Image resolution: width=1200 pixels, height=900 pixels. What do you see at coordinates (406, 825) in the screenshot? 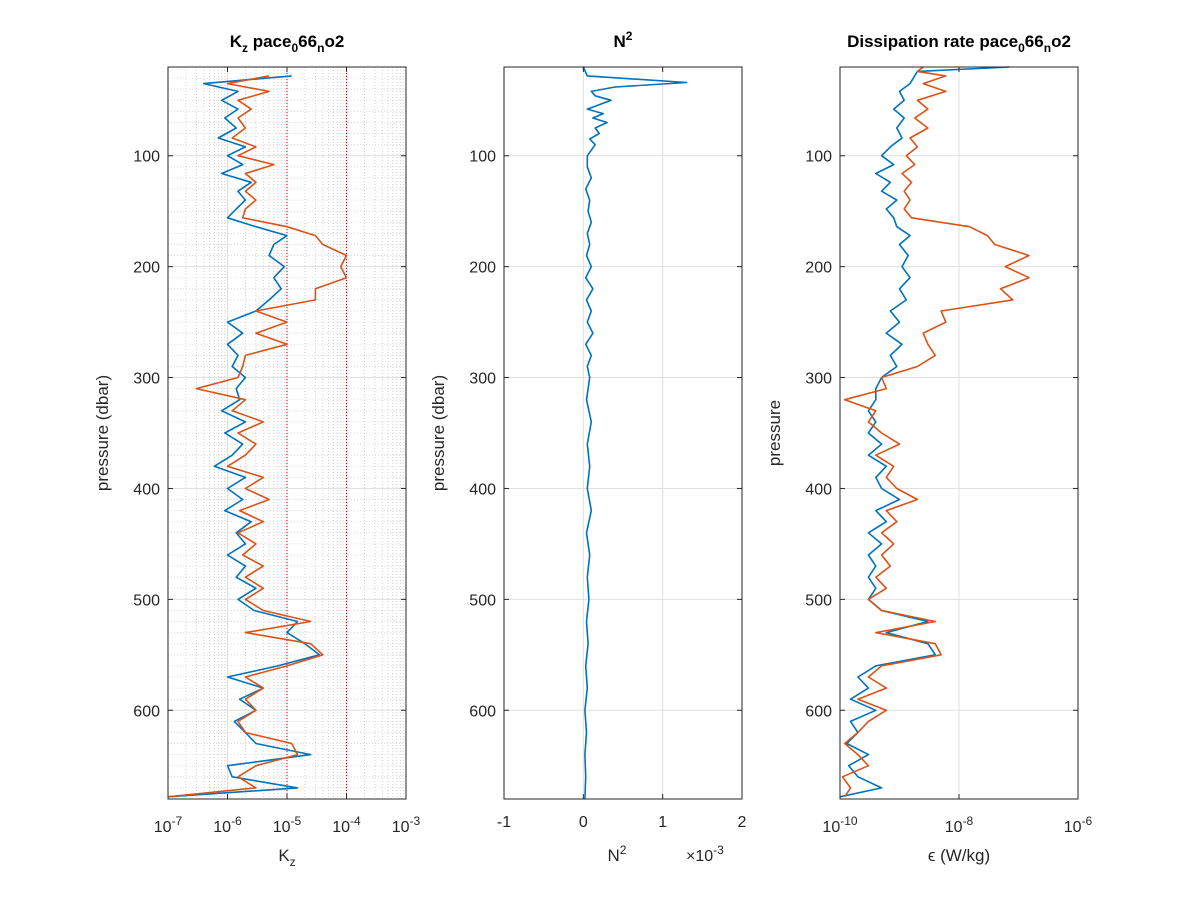
I see `kz-x-tick-label: 10⁻³` at bounding box center [406, 825].